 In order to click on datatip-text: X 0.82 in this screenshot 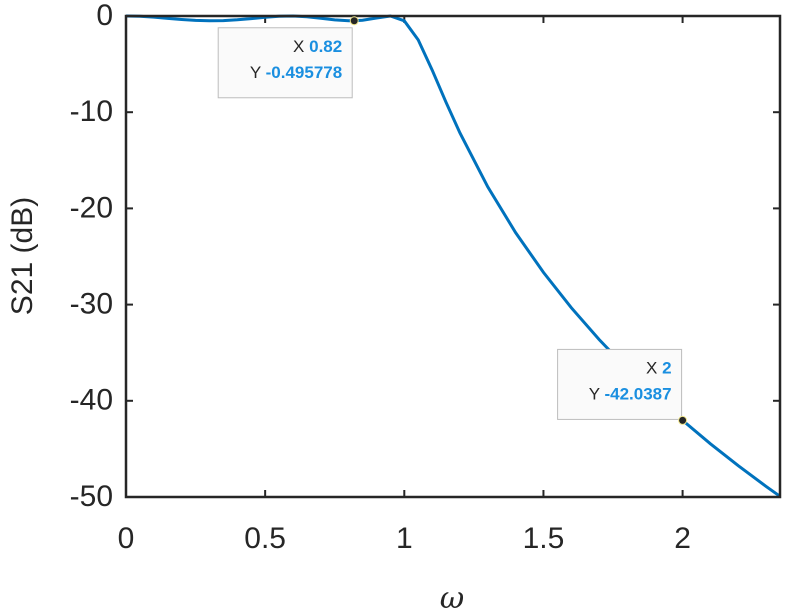, I will do `click(317, 46)`.